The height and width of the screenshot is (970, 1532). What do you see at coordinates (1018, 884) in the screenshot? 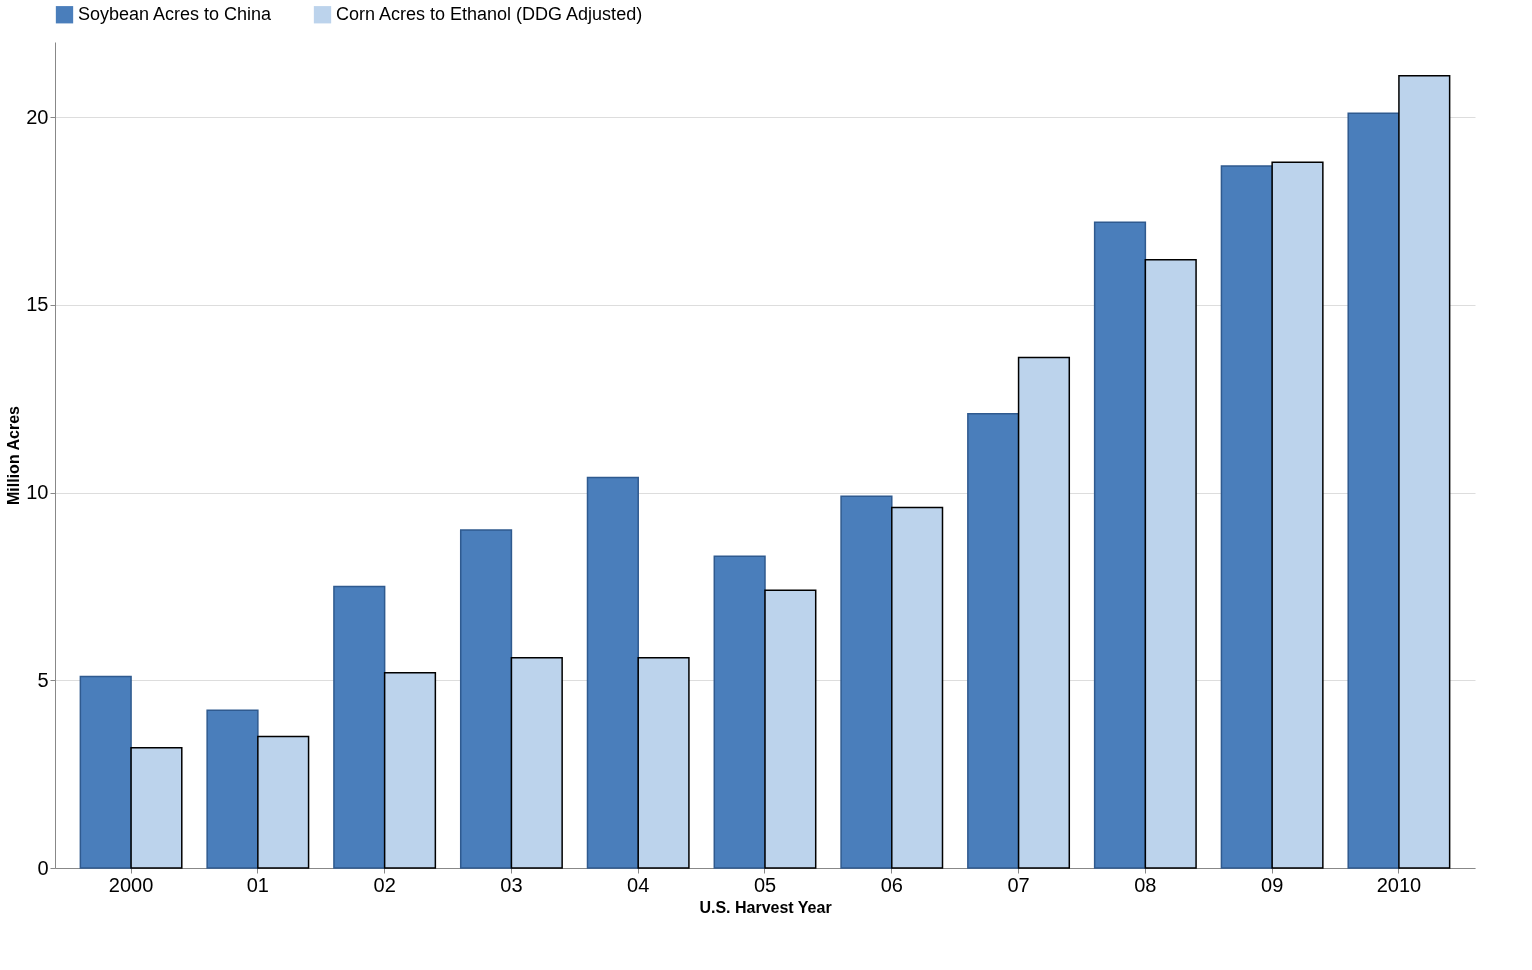
I see `x-tick-label: 07` at bounding box center [1018, 884].